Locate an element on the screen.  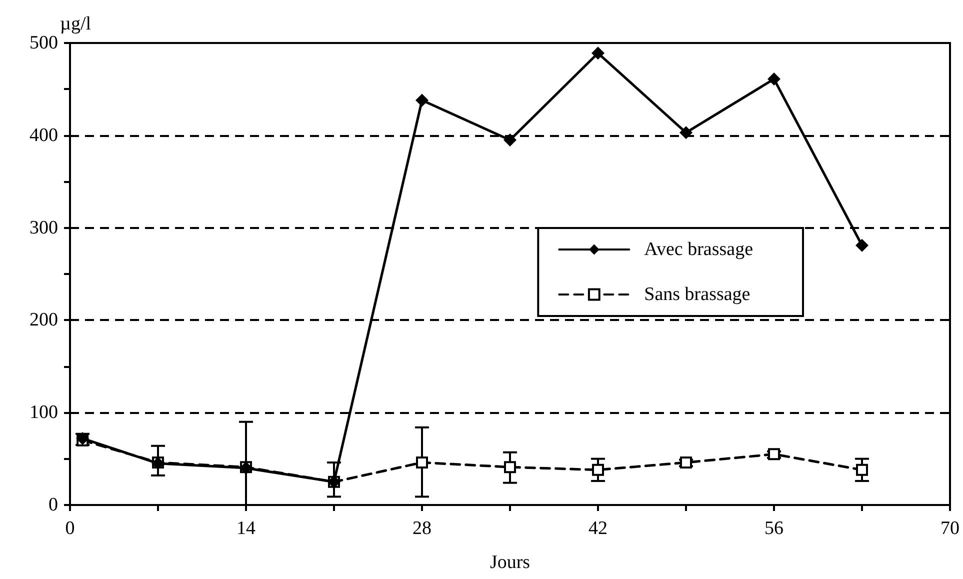
x-tick-label: 56 is located at coordinates (774, 528).